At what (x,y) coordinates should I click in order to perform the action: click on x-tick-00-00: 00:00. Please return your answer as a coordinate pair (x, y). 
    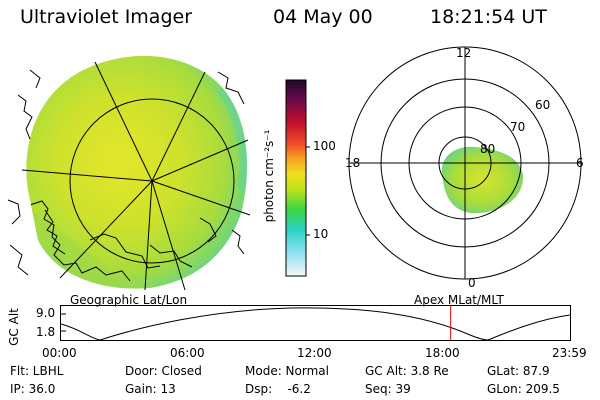
    Looking at the image, I should click on (59, 353).